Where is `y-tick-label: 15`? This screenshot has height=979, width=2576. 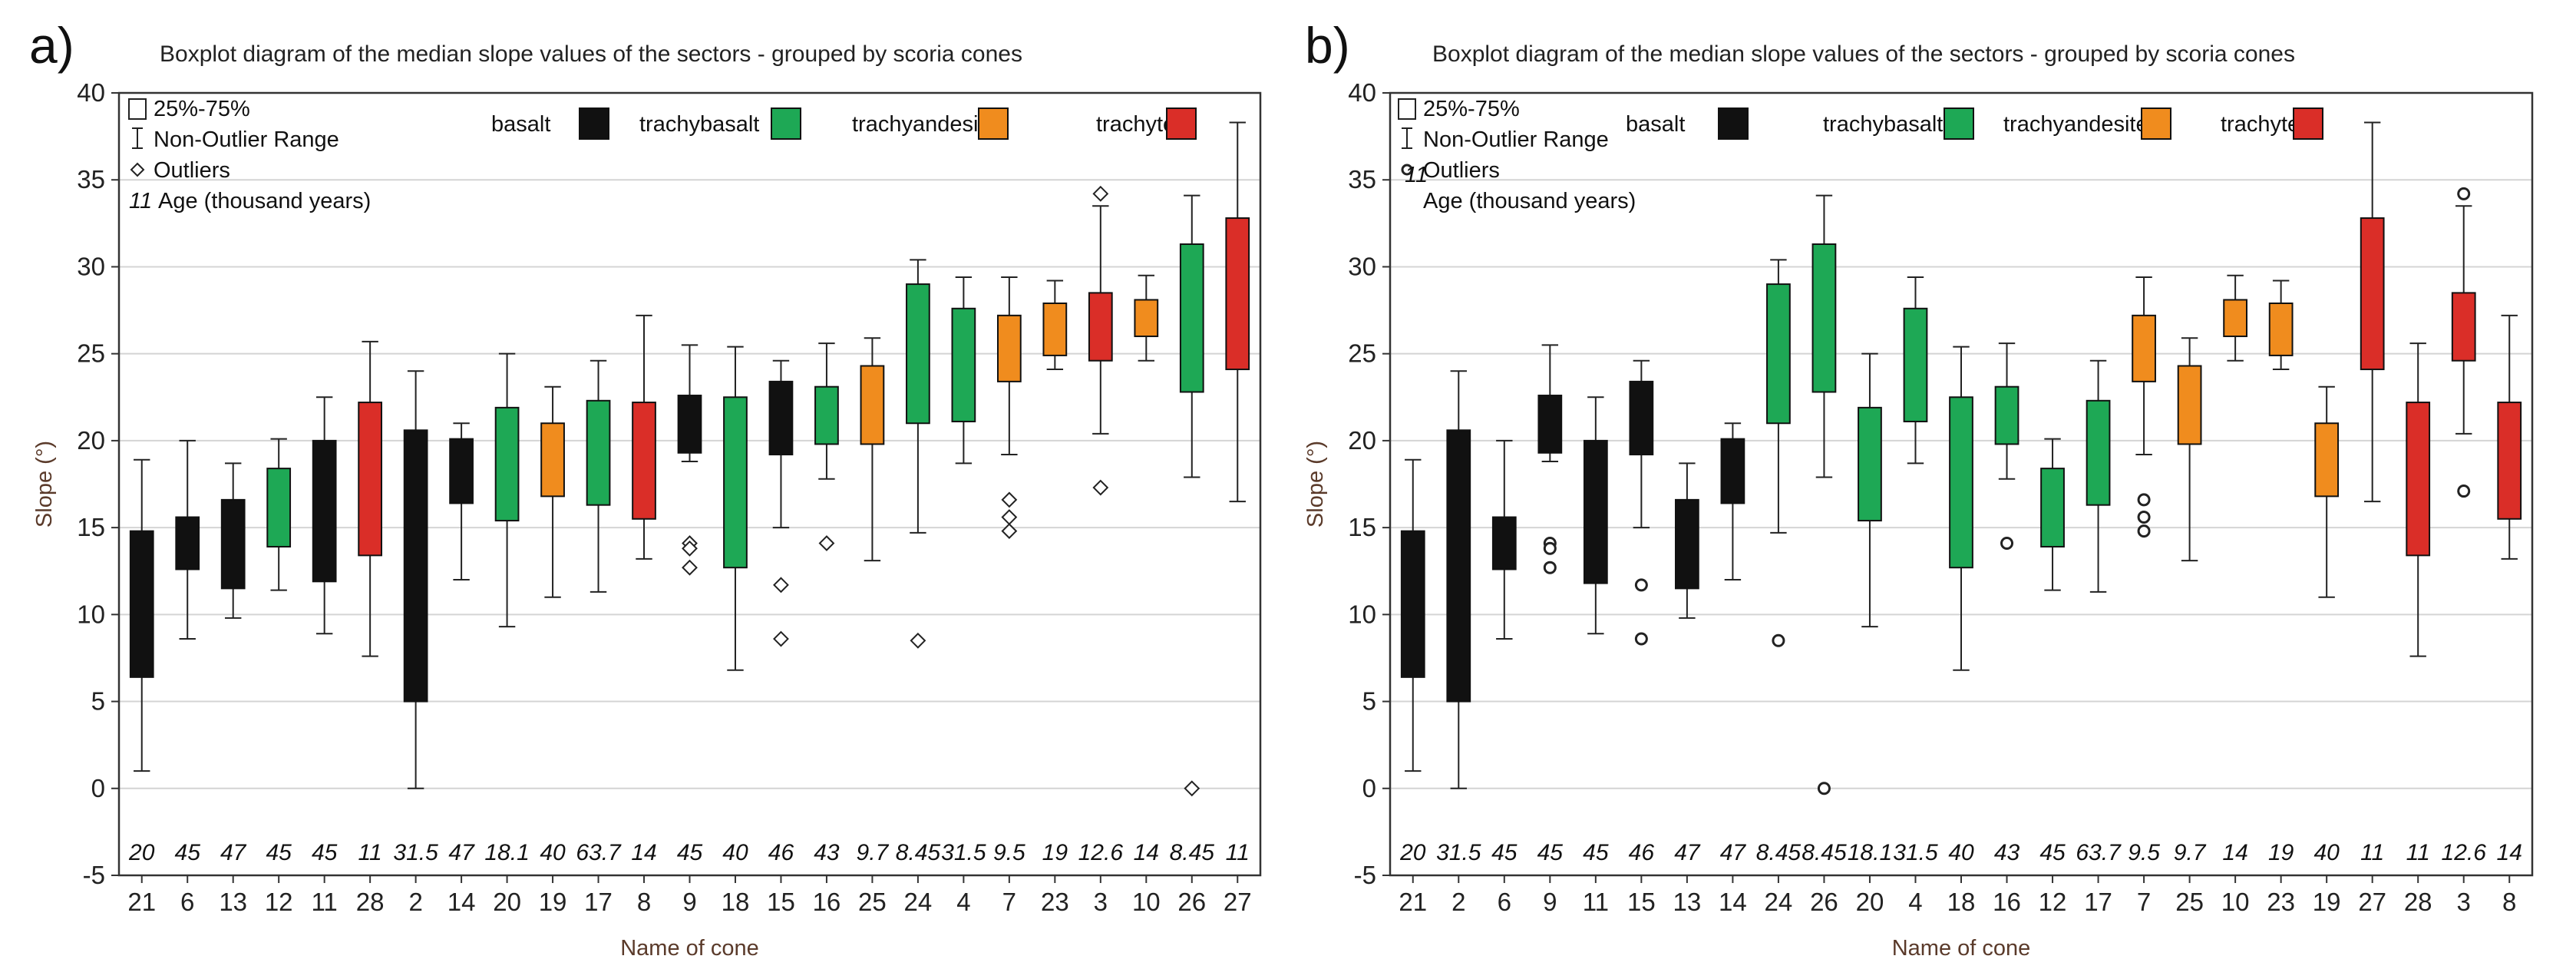 y-tick-label: 15 is located at coordinates (91, 527).